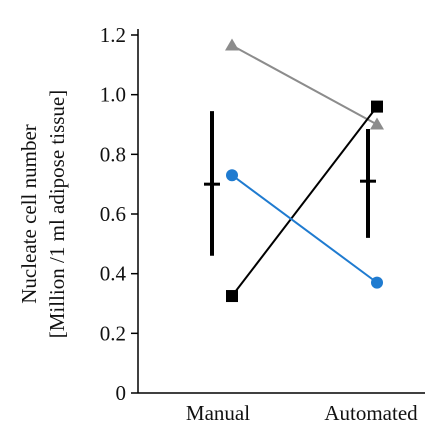 This screenshot has height=426, width=438. What do you see at coordinates (302, 413) in the screenshot?
I see `x-axis-labels: Manual Automated` at bounding box center [302, 413].